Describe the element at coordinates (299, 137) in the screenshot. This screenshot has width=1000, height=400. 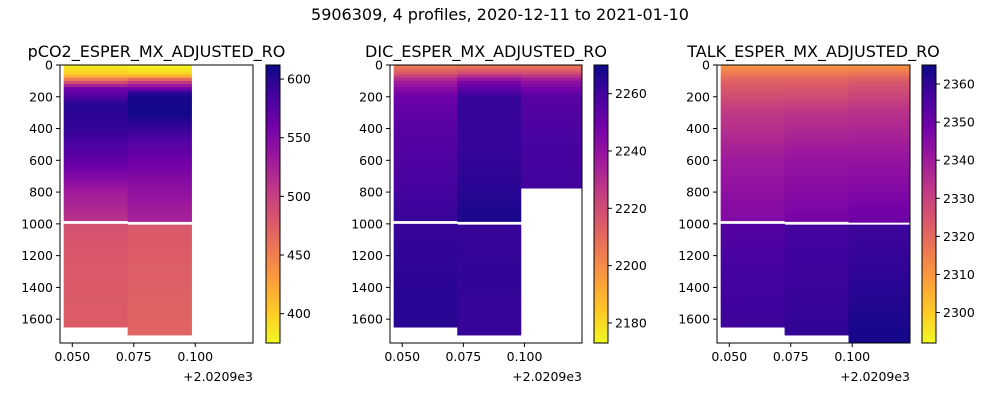
I see `colorbar-tick-label: 550` at that location.